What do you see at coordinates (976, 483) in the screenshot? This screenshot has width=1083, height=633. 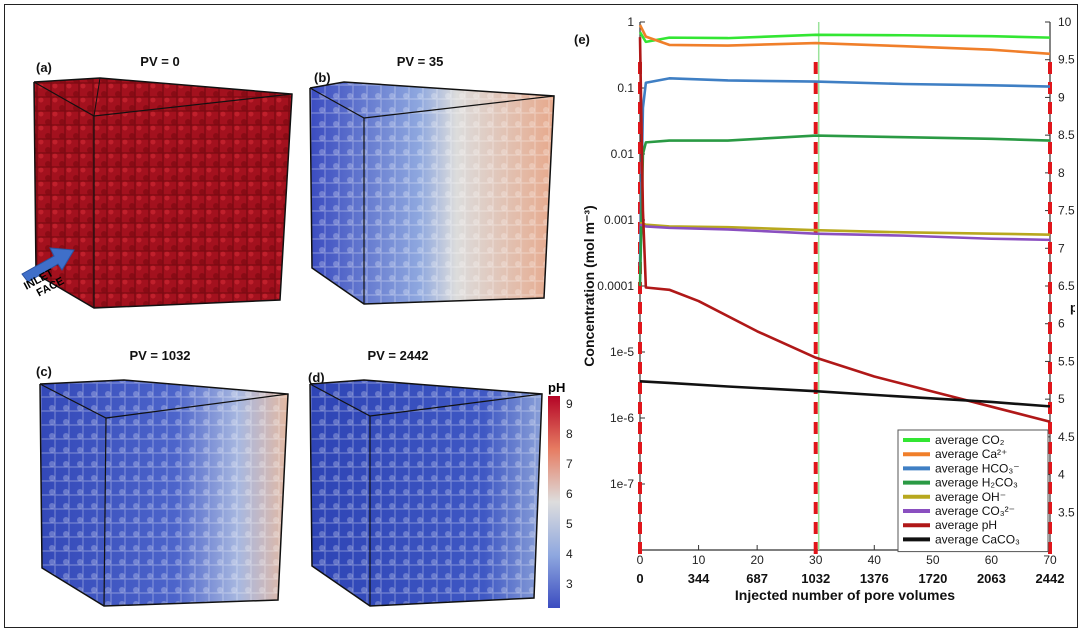 I see `legend-entry: average H₂CO₃` at bounding box center [976, 483].